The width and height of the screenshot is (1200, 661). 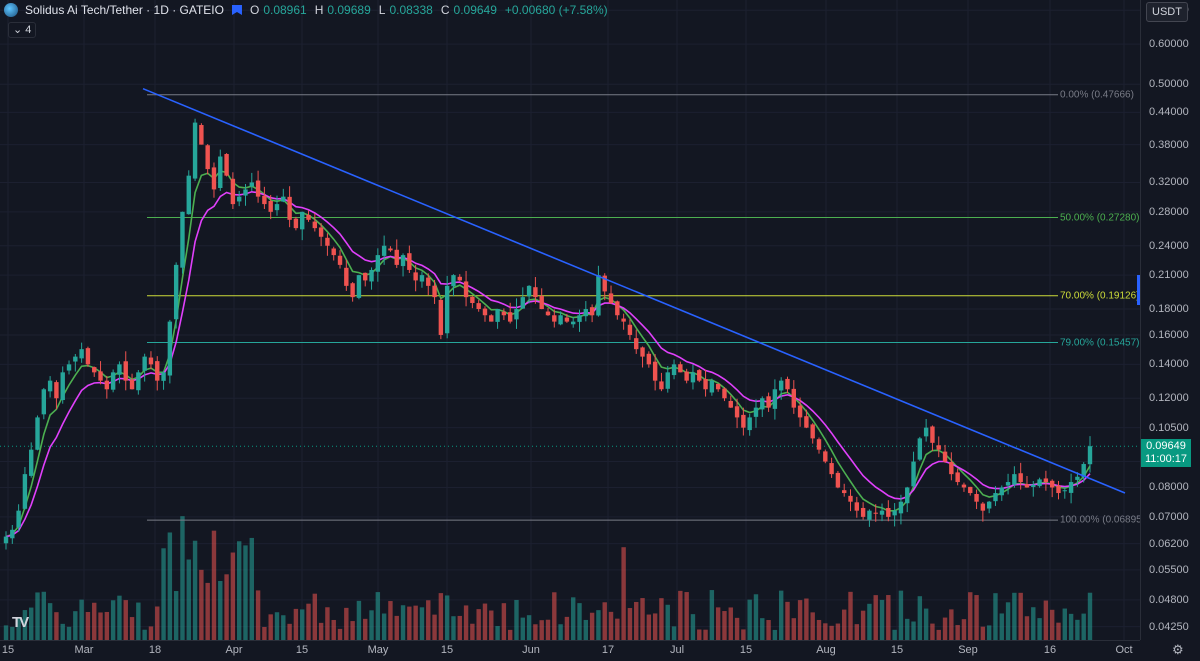 I want to click on fib-level-label: 70.00% (0.19126), so click(x=1100, y=296).